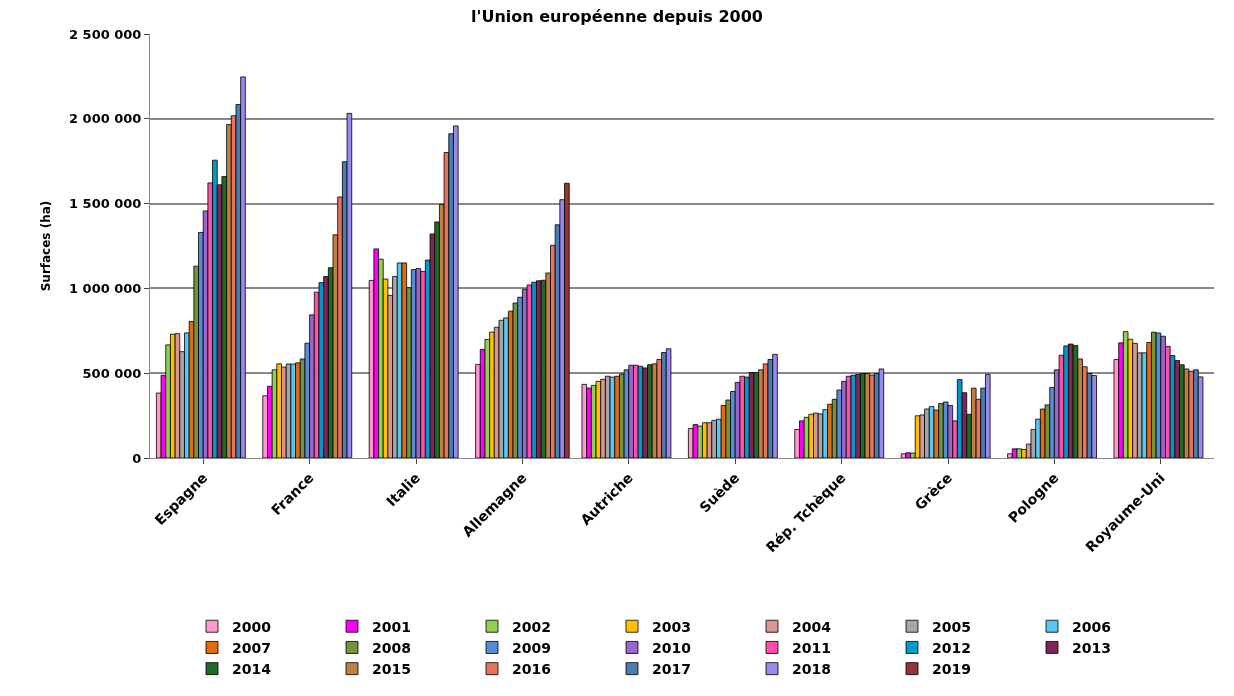 Image resolution: width=1234 pixels, height=696 pixels. What do you see at coordinates (1091, 647) in the screenshot?
I see `legend-label: 2013` at bounding box center [1091, 647].